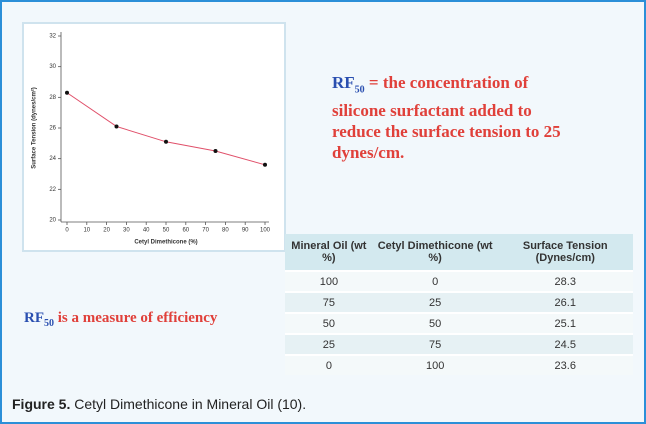 The width and height of the screenshot is (646, 424). What do you see at coordinates (86, 231) in the screenshot?
I see `x-tick-label: 10` at bounding box center [86, 231].